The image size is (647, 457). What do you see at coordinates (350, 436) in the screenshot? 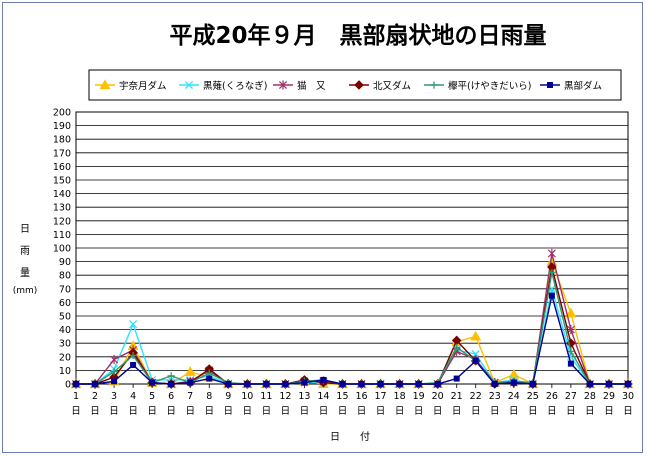
I see `x-axis-label: 日 付` at bounding box center [350, 436].